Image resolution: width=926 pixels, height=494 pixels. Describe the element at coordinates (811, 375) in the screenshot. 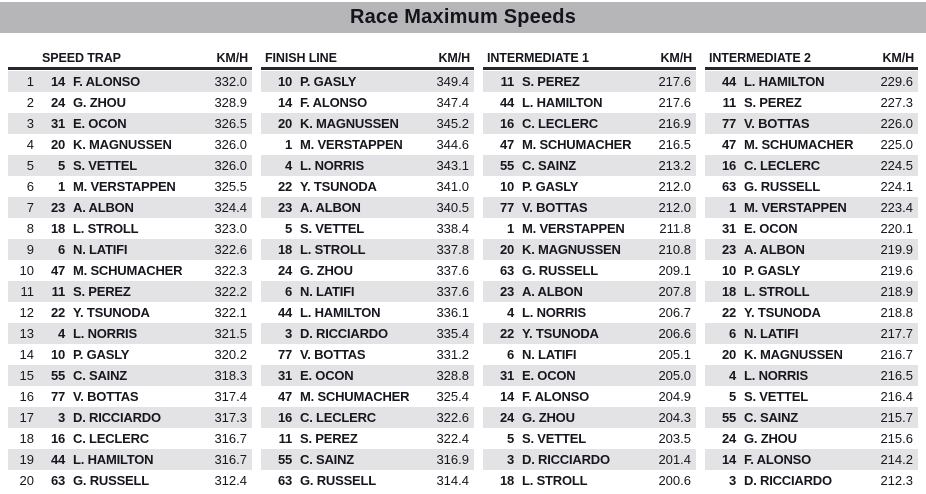

I see `table-row: 4 L. NORRIS 216.5` at that location.